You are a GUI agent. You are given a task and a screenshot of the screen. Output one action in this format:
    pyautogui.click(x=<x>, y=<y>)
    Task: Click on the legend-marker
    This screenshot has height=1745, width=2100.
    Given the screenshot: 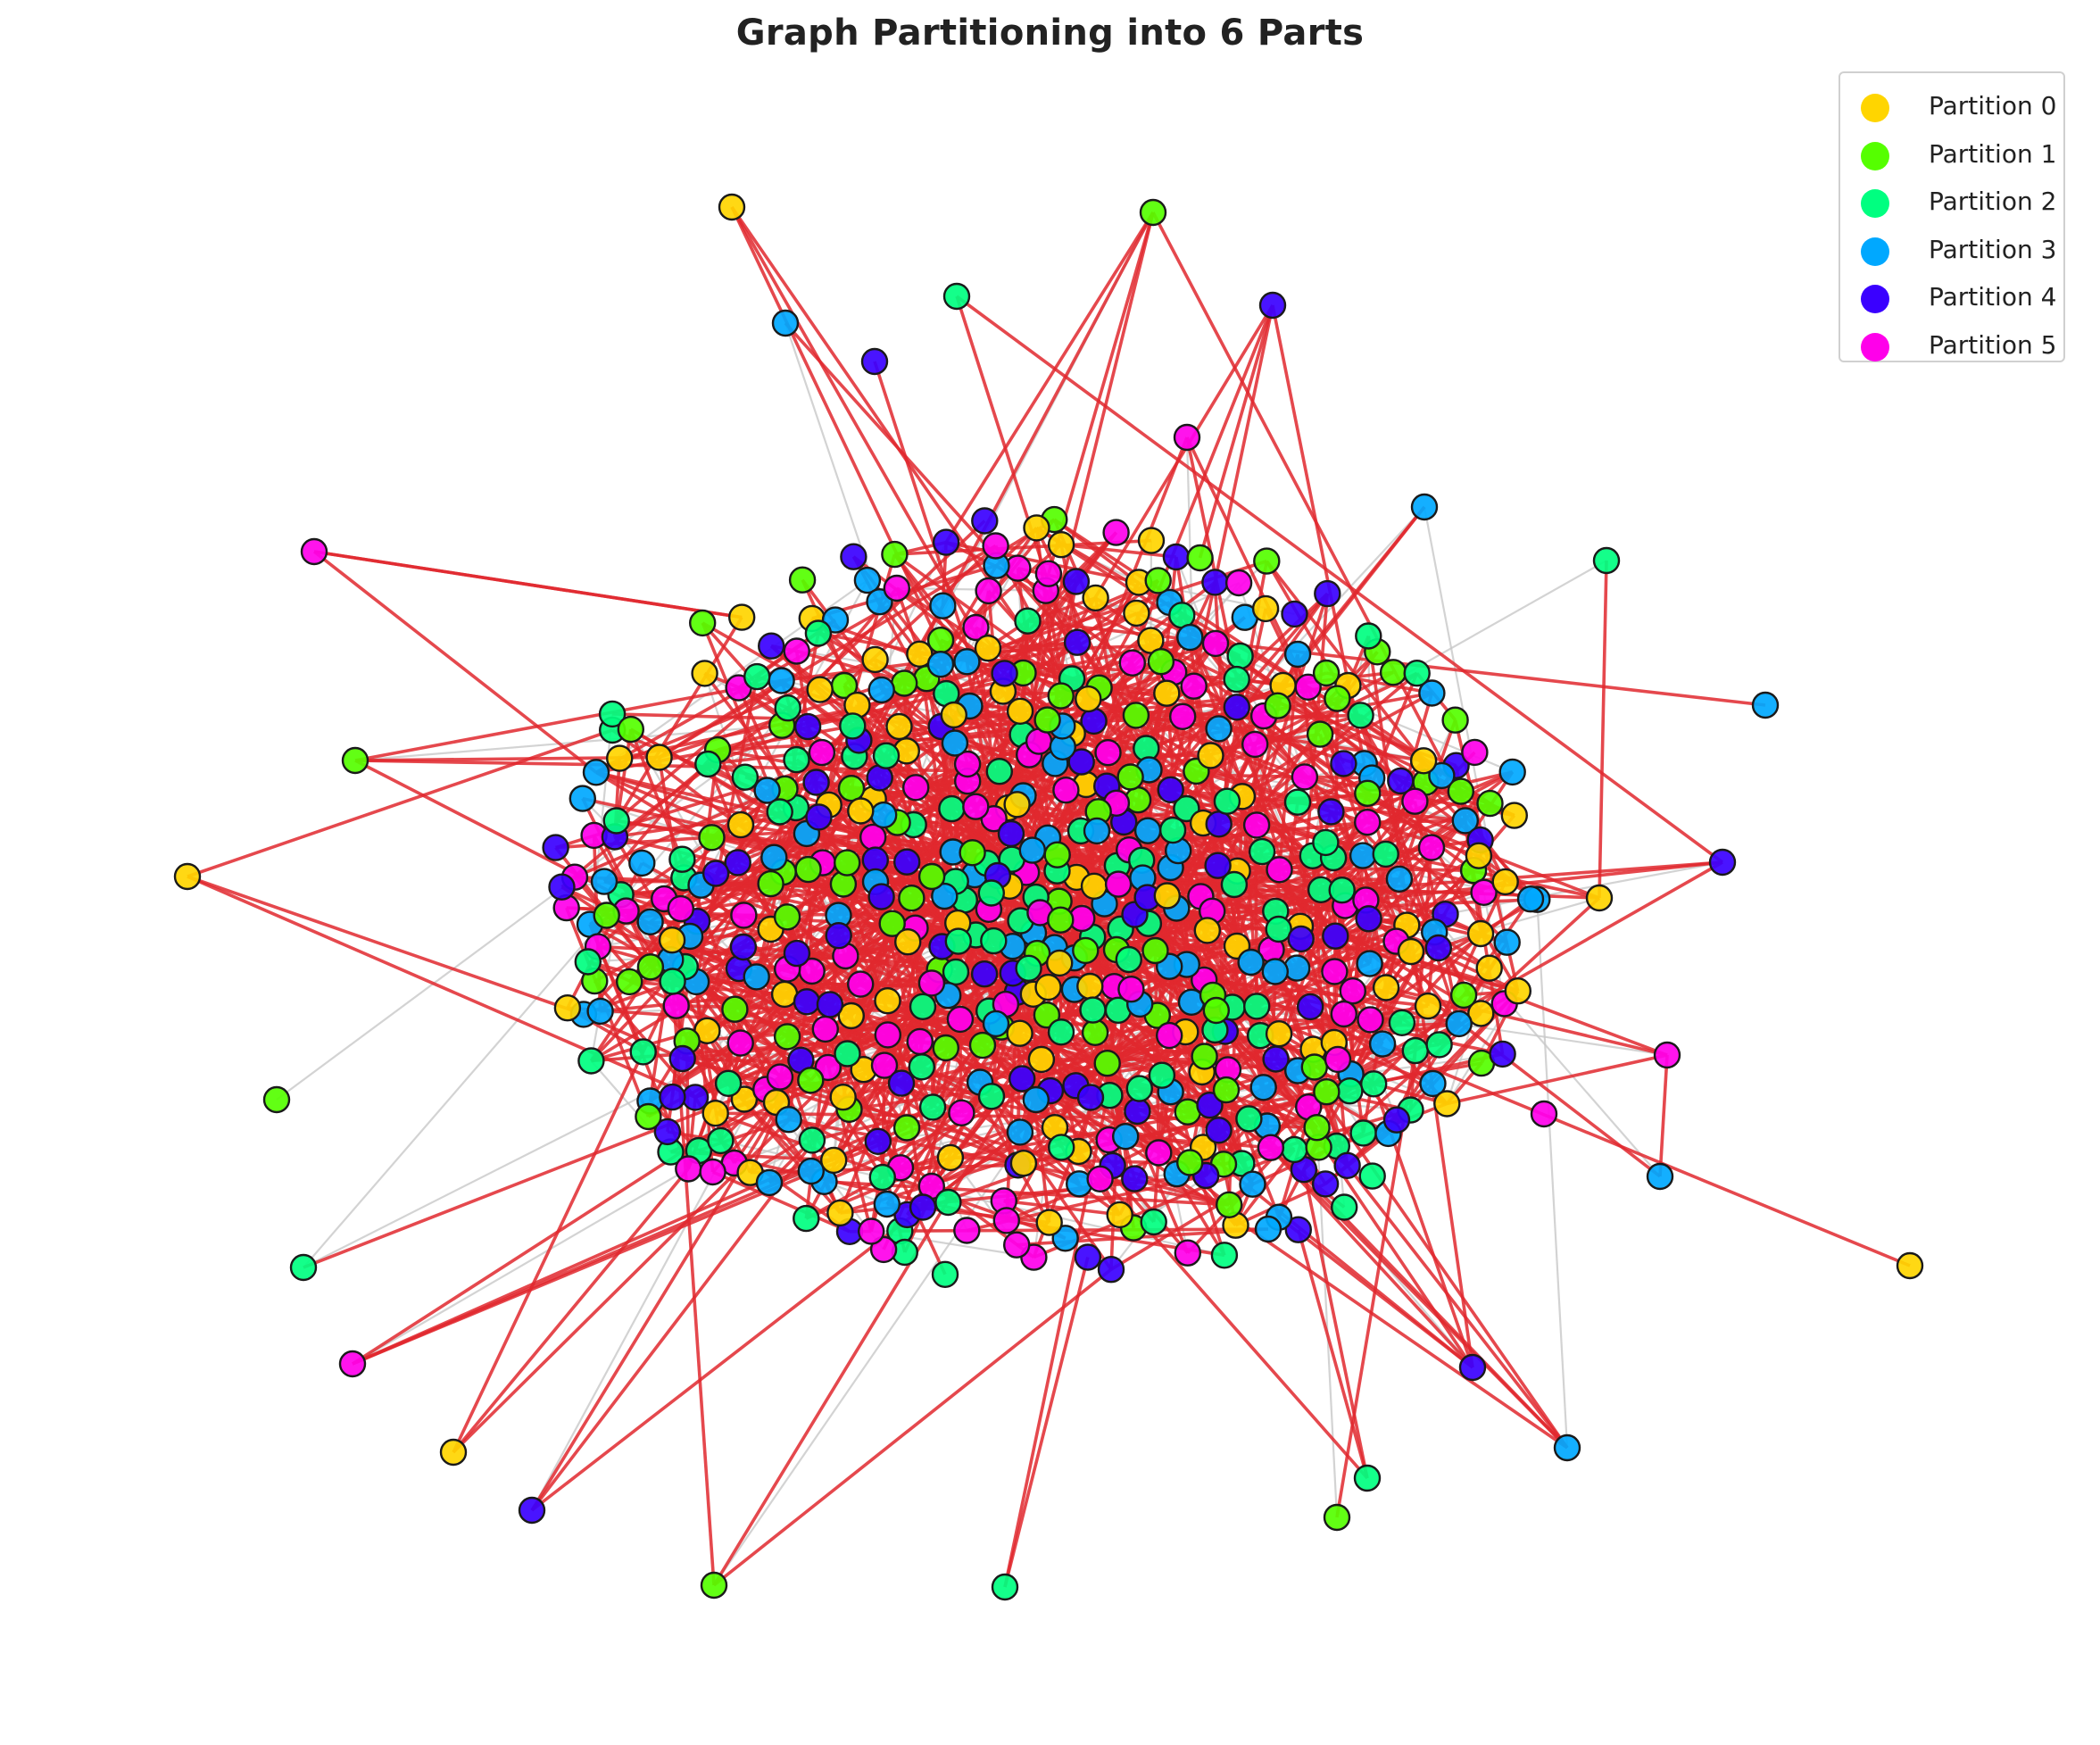 What is the action you would take?
    pyautogui.click(x=1875, y=346)
    